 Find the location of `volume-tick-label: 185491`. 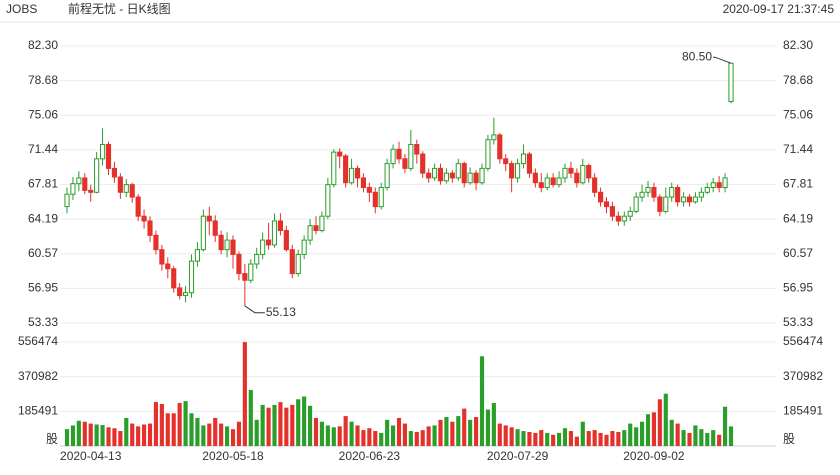

volume-tick-label: 185491 is located at coordinates (38, 411).